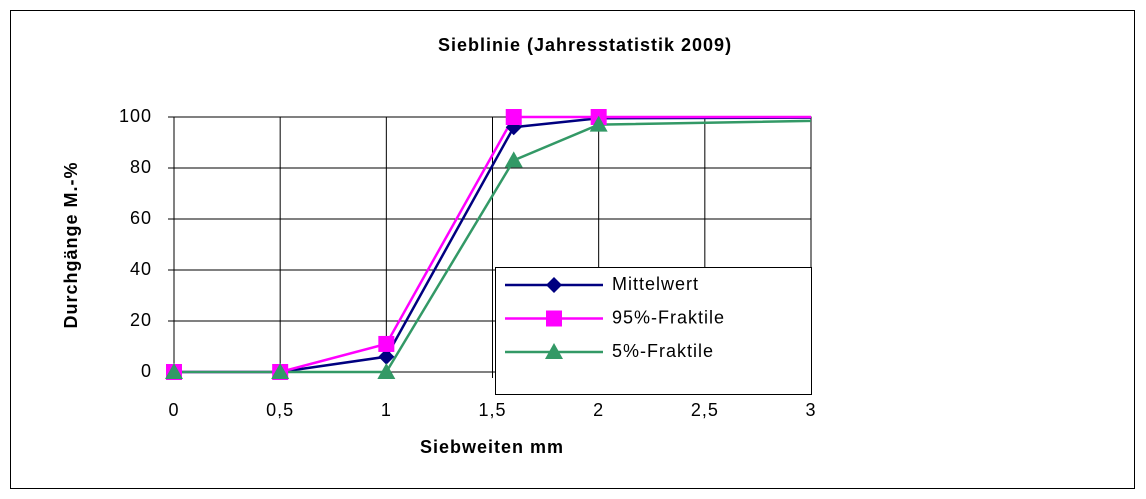 The image size is (1146, 499). I want to click on x-tick-label: 0, so click(173, 410).